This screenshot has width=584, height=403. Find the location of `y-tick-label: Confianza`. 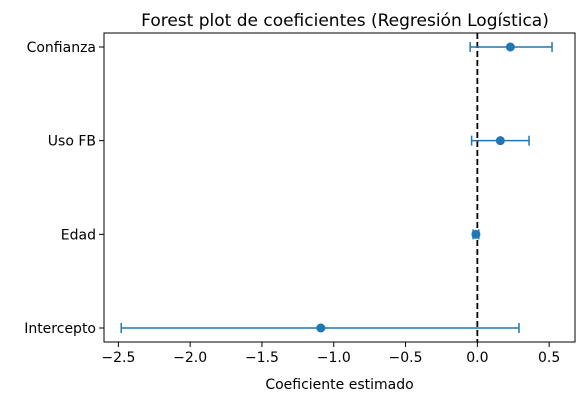

y-tick-label: Confianza is located at coordinates (61, 48).